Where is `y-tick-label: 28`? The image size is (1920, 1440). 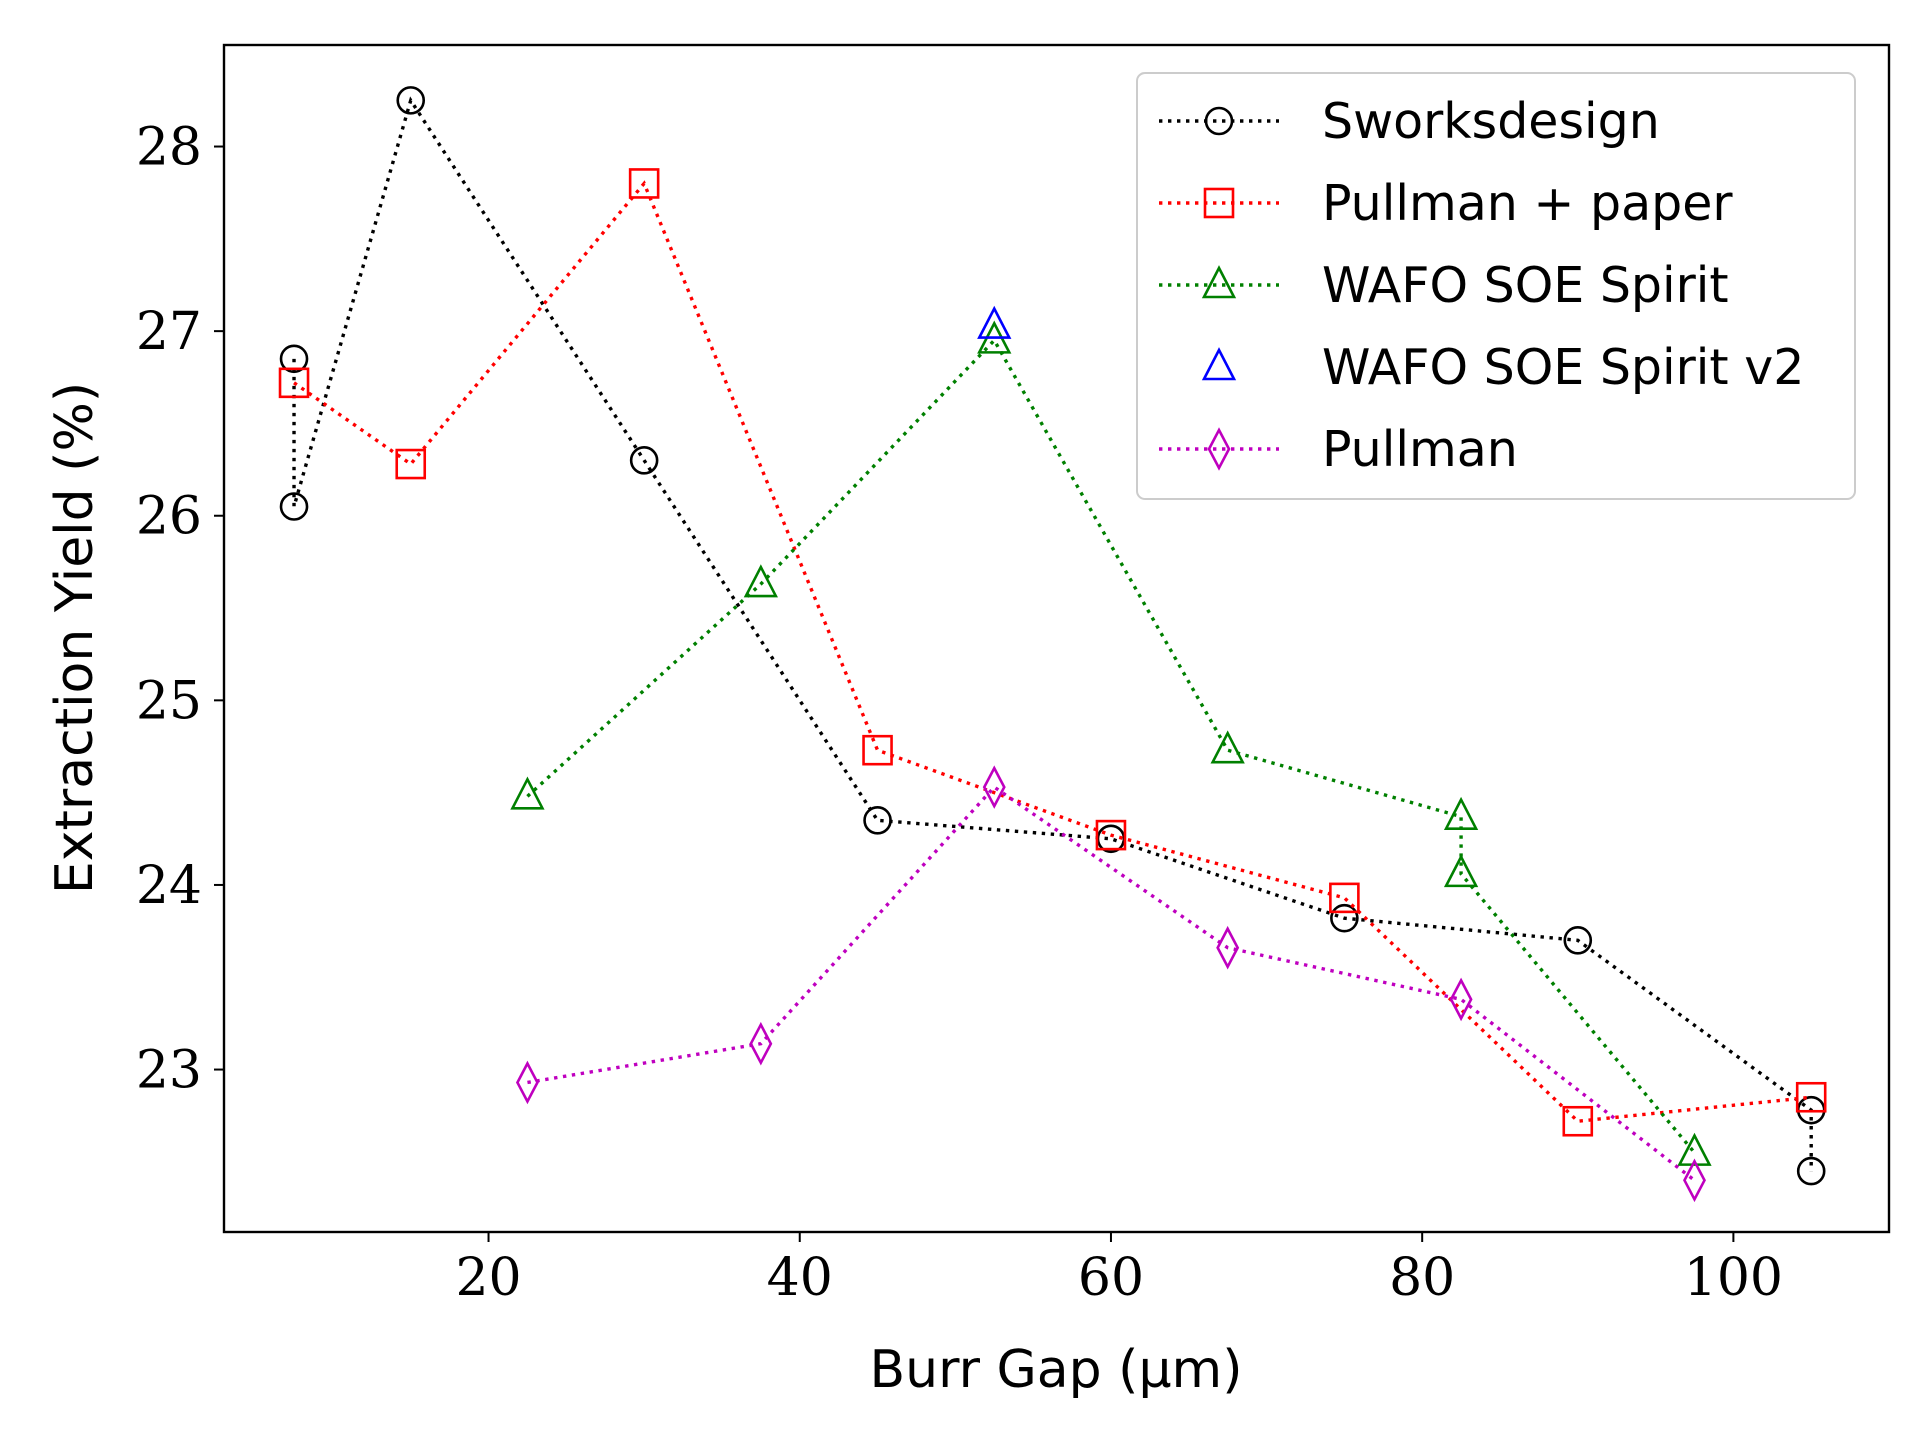
y-tick-label: 28 is located at coordinates (169, 148).